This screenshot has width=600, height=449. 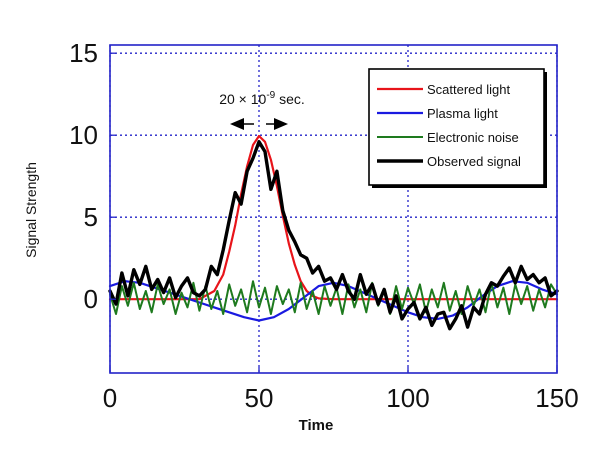 I want to click on x-tick-label: 150, so click(x=556, y=398).